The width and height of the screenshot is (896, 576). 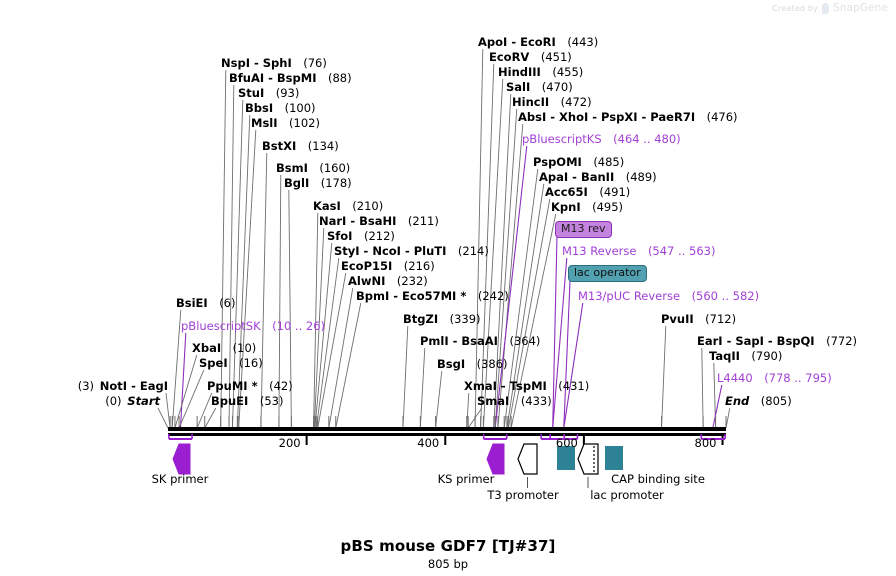 I want to click on site-label-name: HindIII, so click(x=519, y=72).